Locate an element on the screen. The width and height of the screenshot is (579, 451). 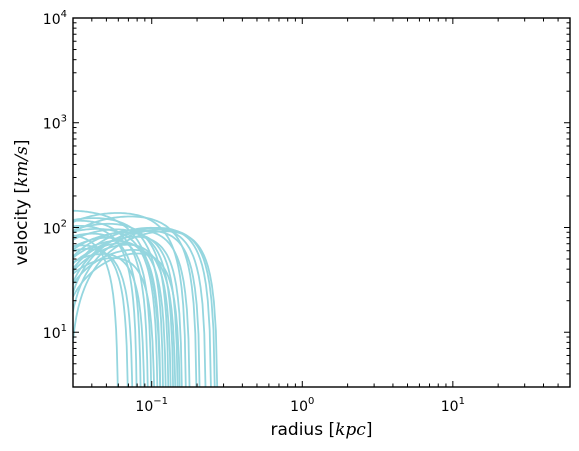
y-tick-label: 10² is located at coordinates (55, 227).